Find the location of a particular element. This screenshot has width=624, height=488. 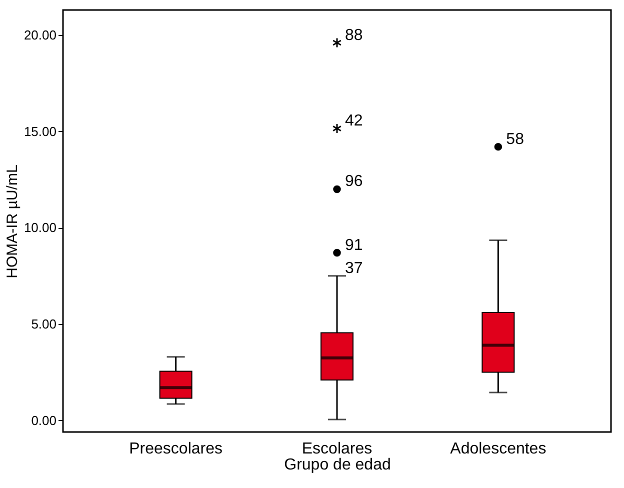

y-tick-label: 15.00 is located at coordinates (40, 131).